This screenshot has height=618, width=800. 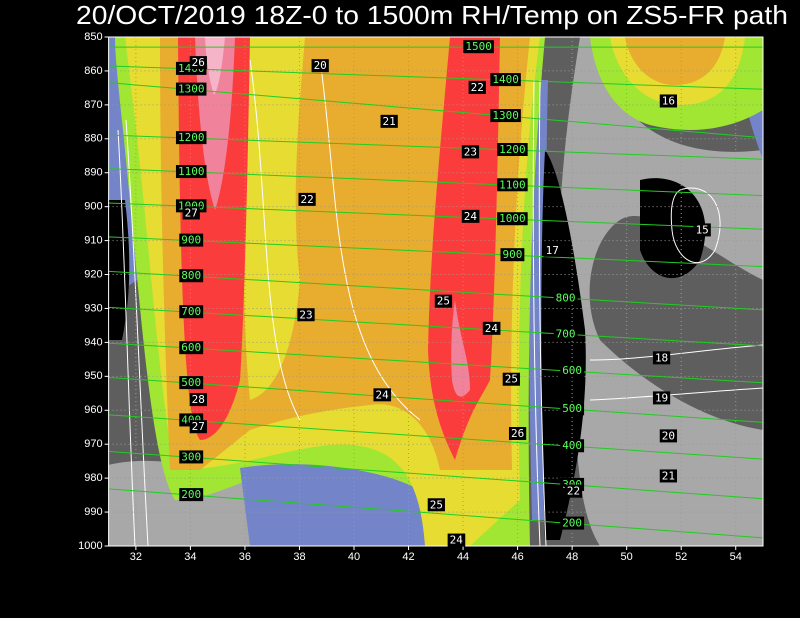 I want to click on y-tick-label: 910, so click(x=93, y=241).